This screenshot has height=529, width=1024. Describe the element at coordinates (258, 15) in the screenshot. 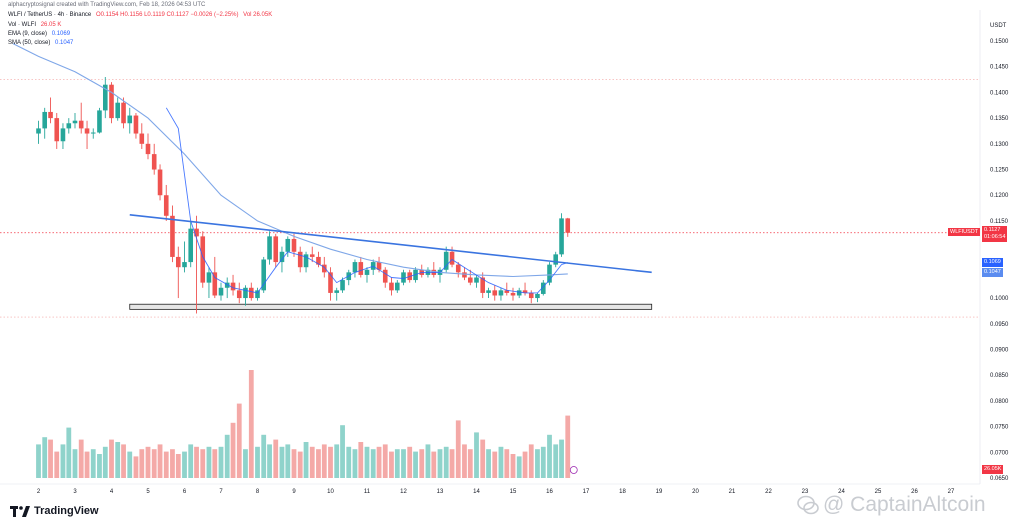

I see `volume-label: Vol 26.05K` at that location.